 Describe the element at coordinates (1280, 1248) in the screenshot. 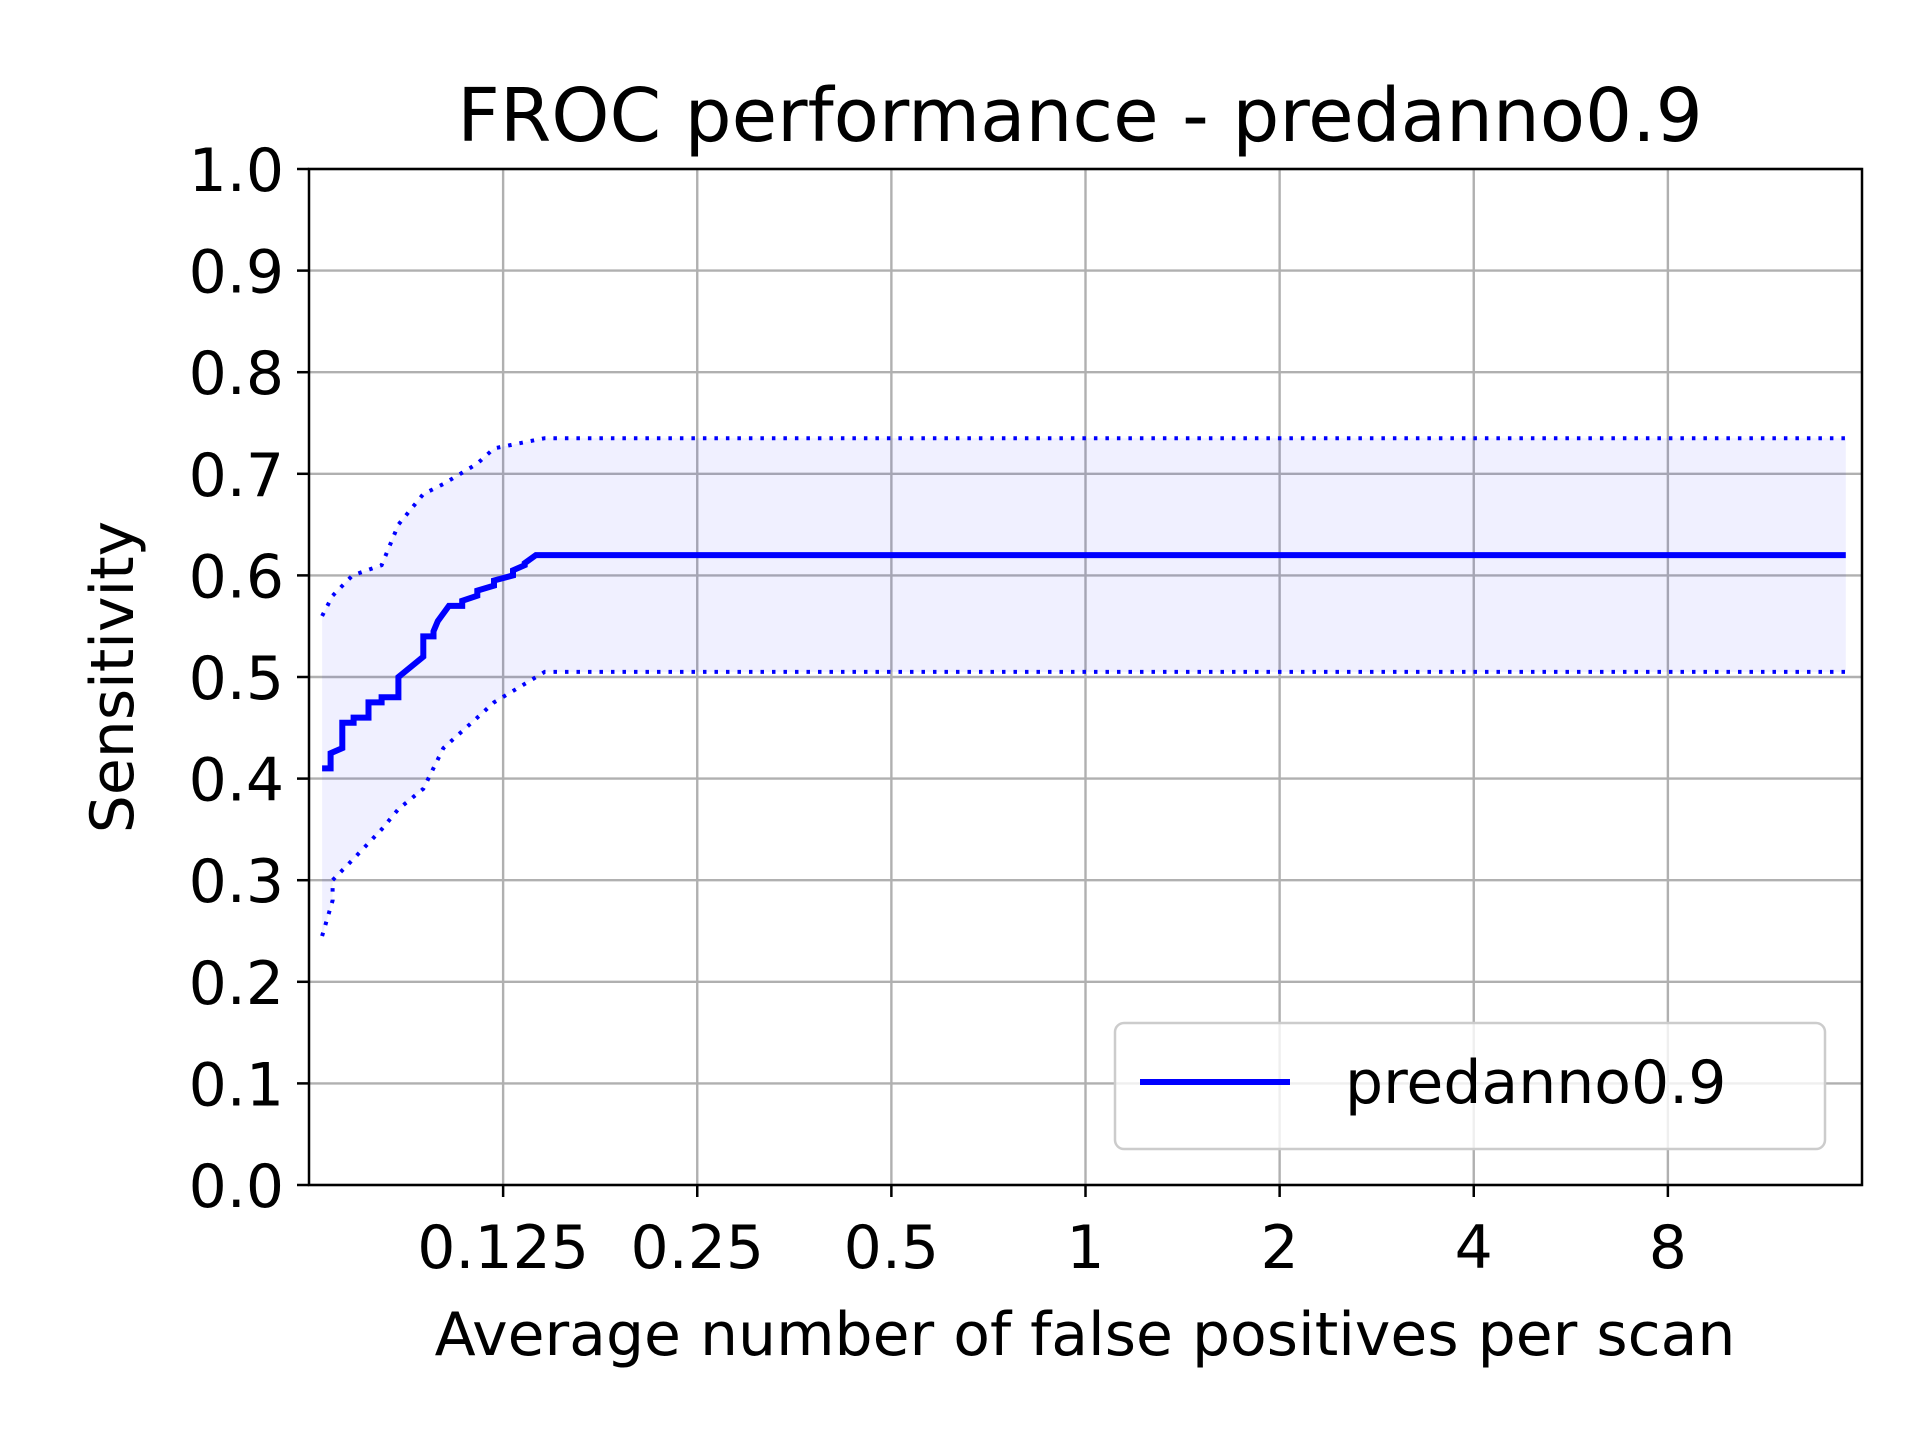

I see `x-tick-label-4: 2` at that location.